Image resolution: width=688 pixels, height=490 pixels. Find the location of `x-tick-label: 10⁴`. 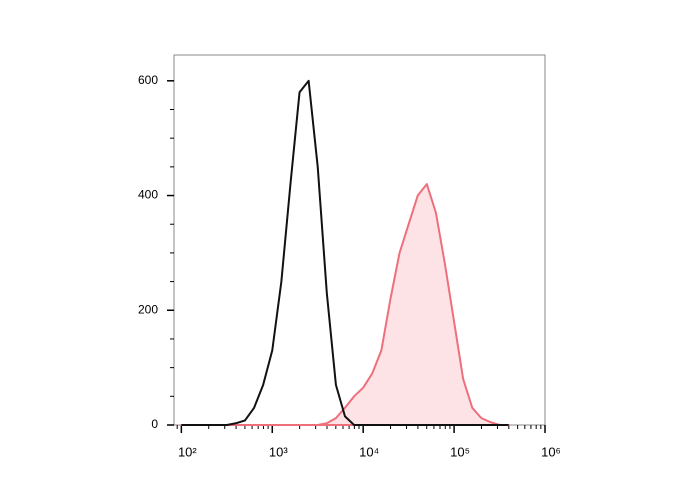

x-tick-label: 10⁴ is located at coordinates (369, 451).